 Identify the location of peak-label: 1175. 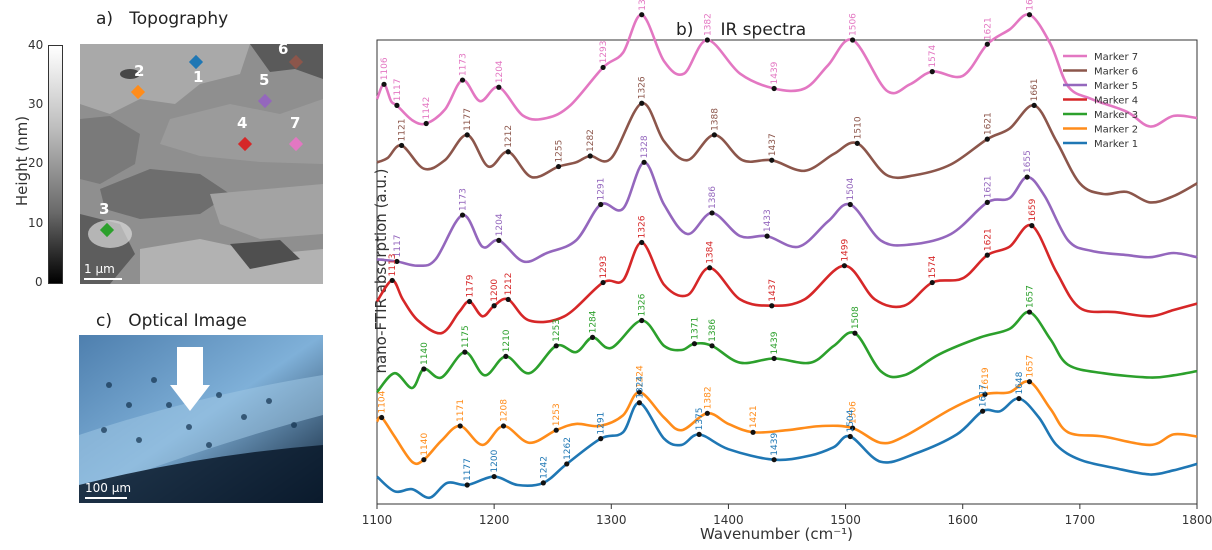
(466, 336).